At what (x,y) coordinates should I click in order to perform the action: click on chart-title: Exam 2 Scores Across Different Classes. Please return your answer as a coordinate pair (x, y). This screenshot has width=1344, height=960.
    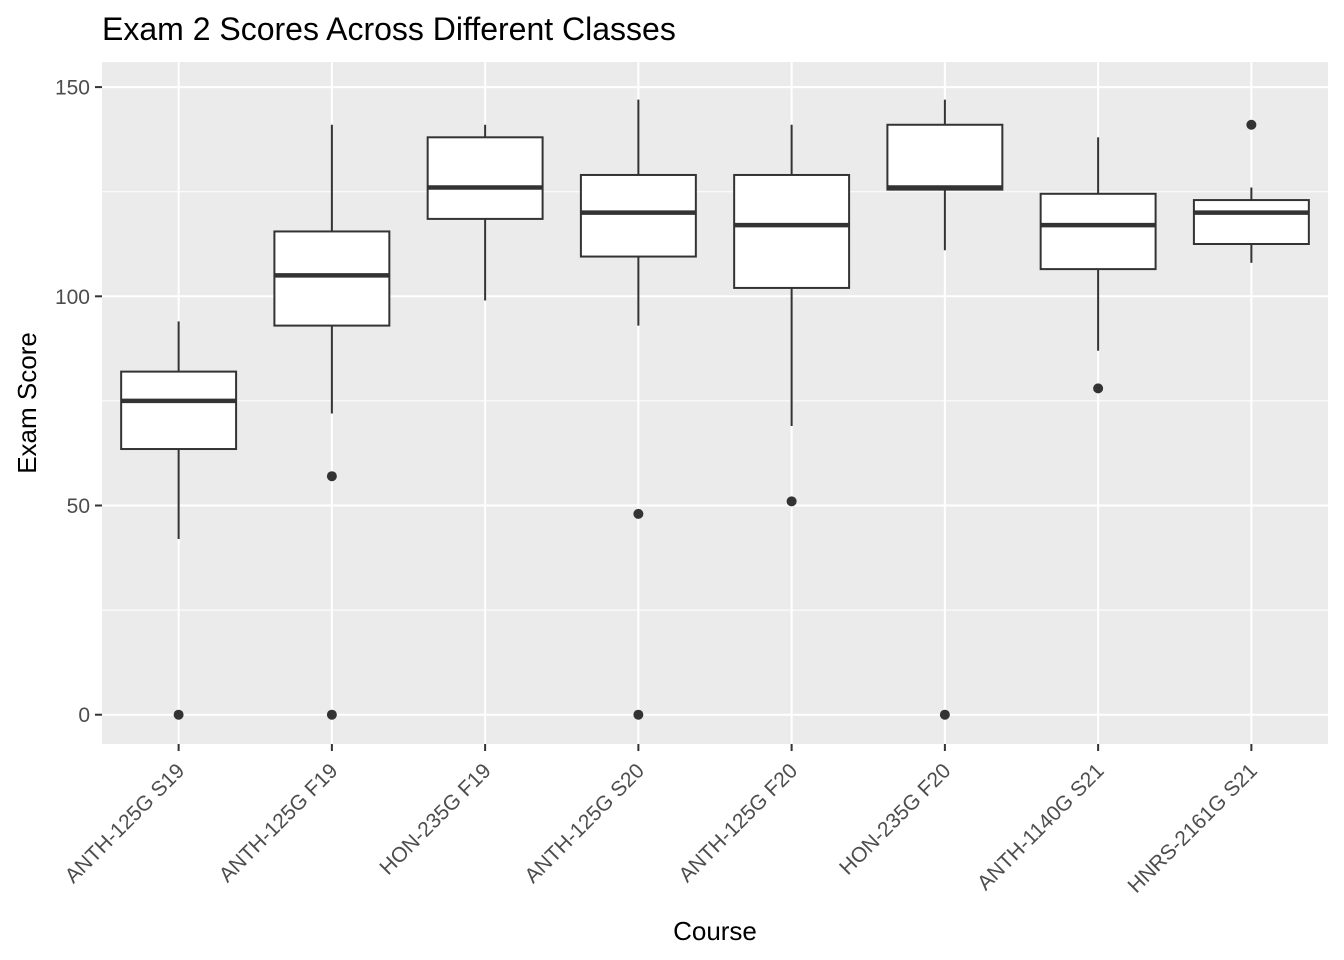
    Looking at the image, I should click on (389, 29).